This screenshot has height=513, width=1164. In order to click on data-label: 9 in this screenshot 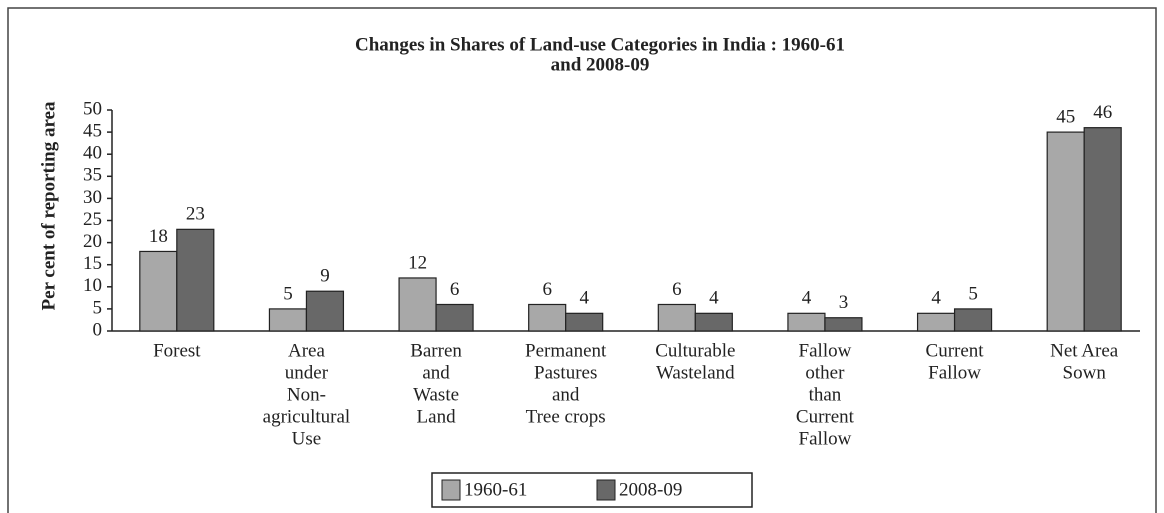, I will do `click(325, 276)`.